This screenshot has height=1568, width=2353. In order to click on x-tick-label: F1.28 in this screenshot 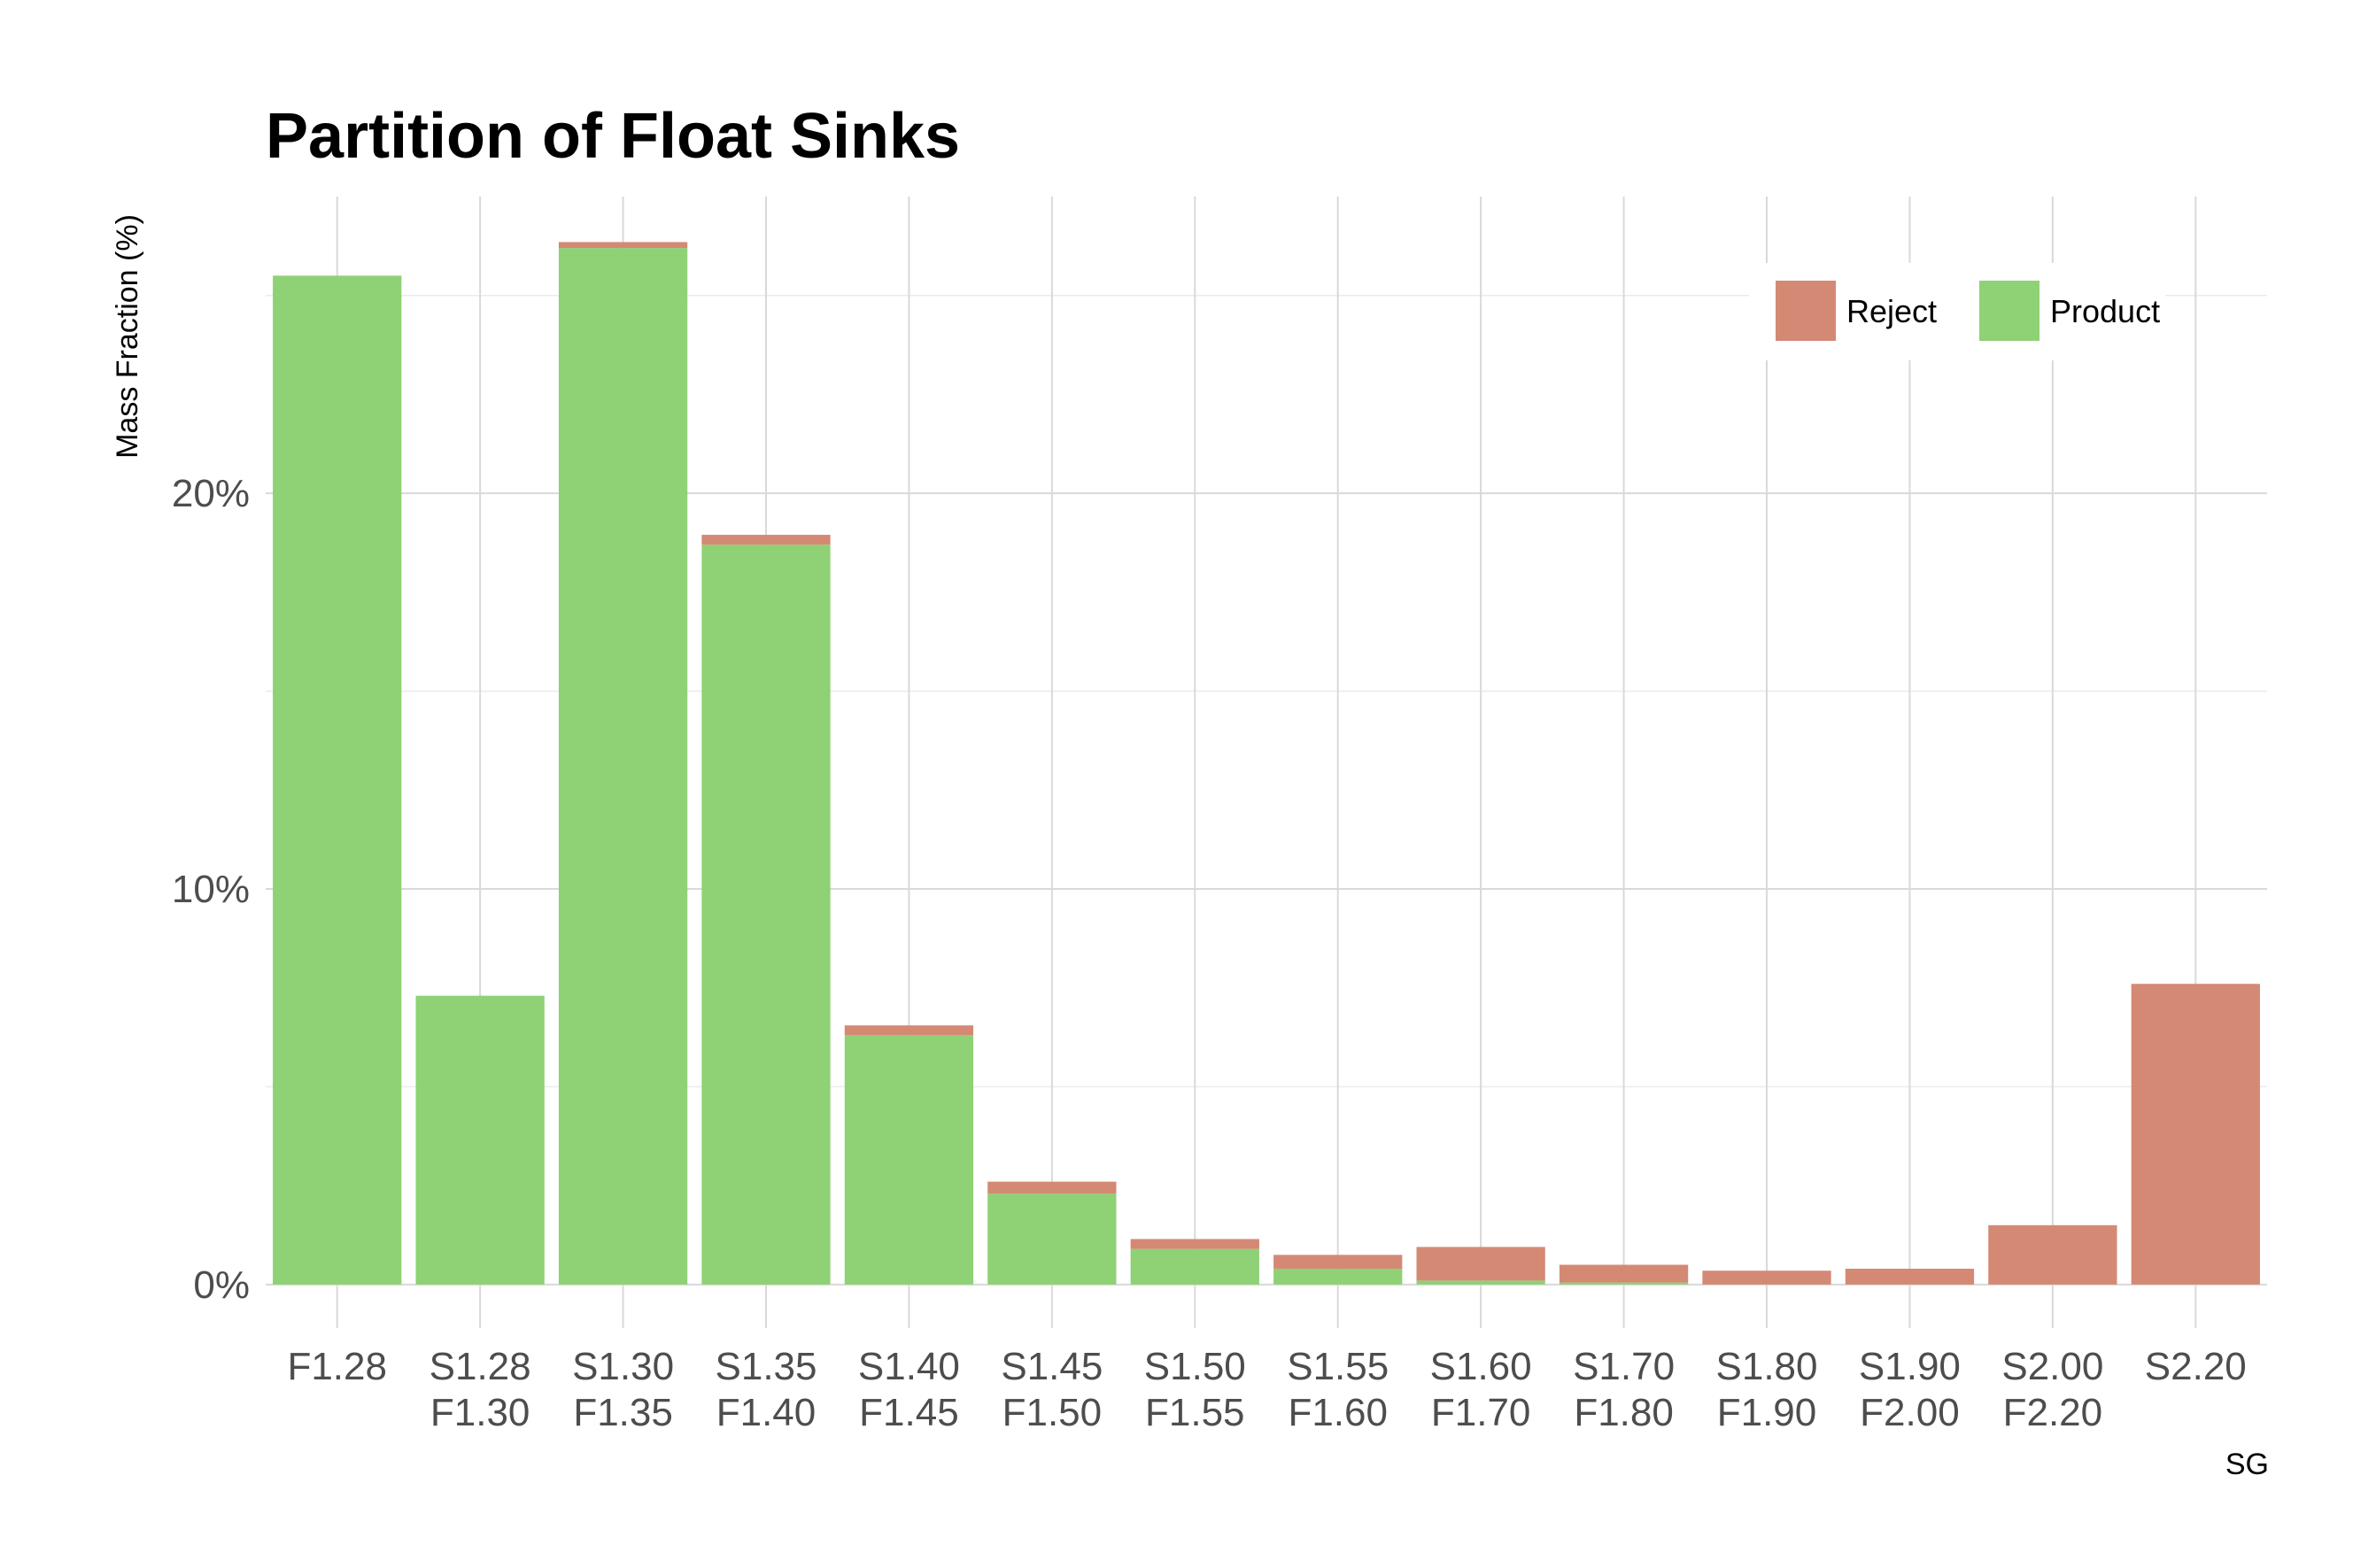, I will do `click(337, 1366)`.